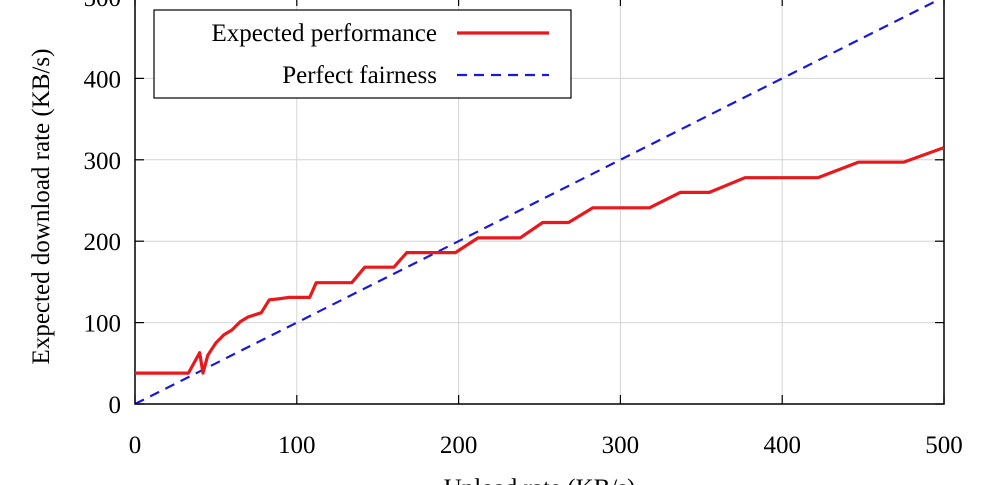  Describe the element at coordinates (359, 75) in the screenshot. I see `legend-label-perfect-fairness: Perfect fairness` at that location.